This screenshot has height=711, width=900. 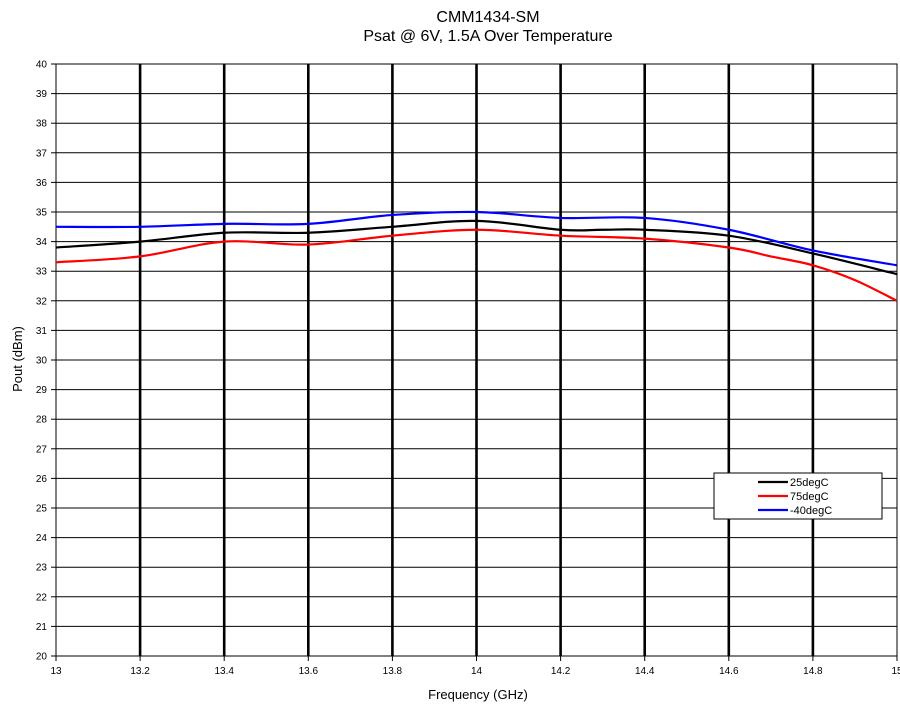 I want to click on y-tick-label: 24, so click(x=42, y=538).